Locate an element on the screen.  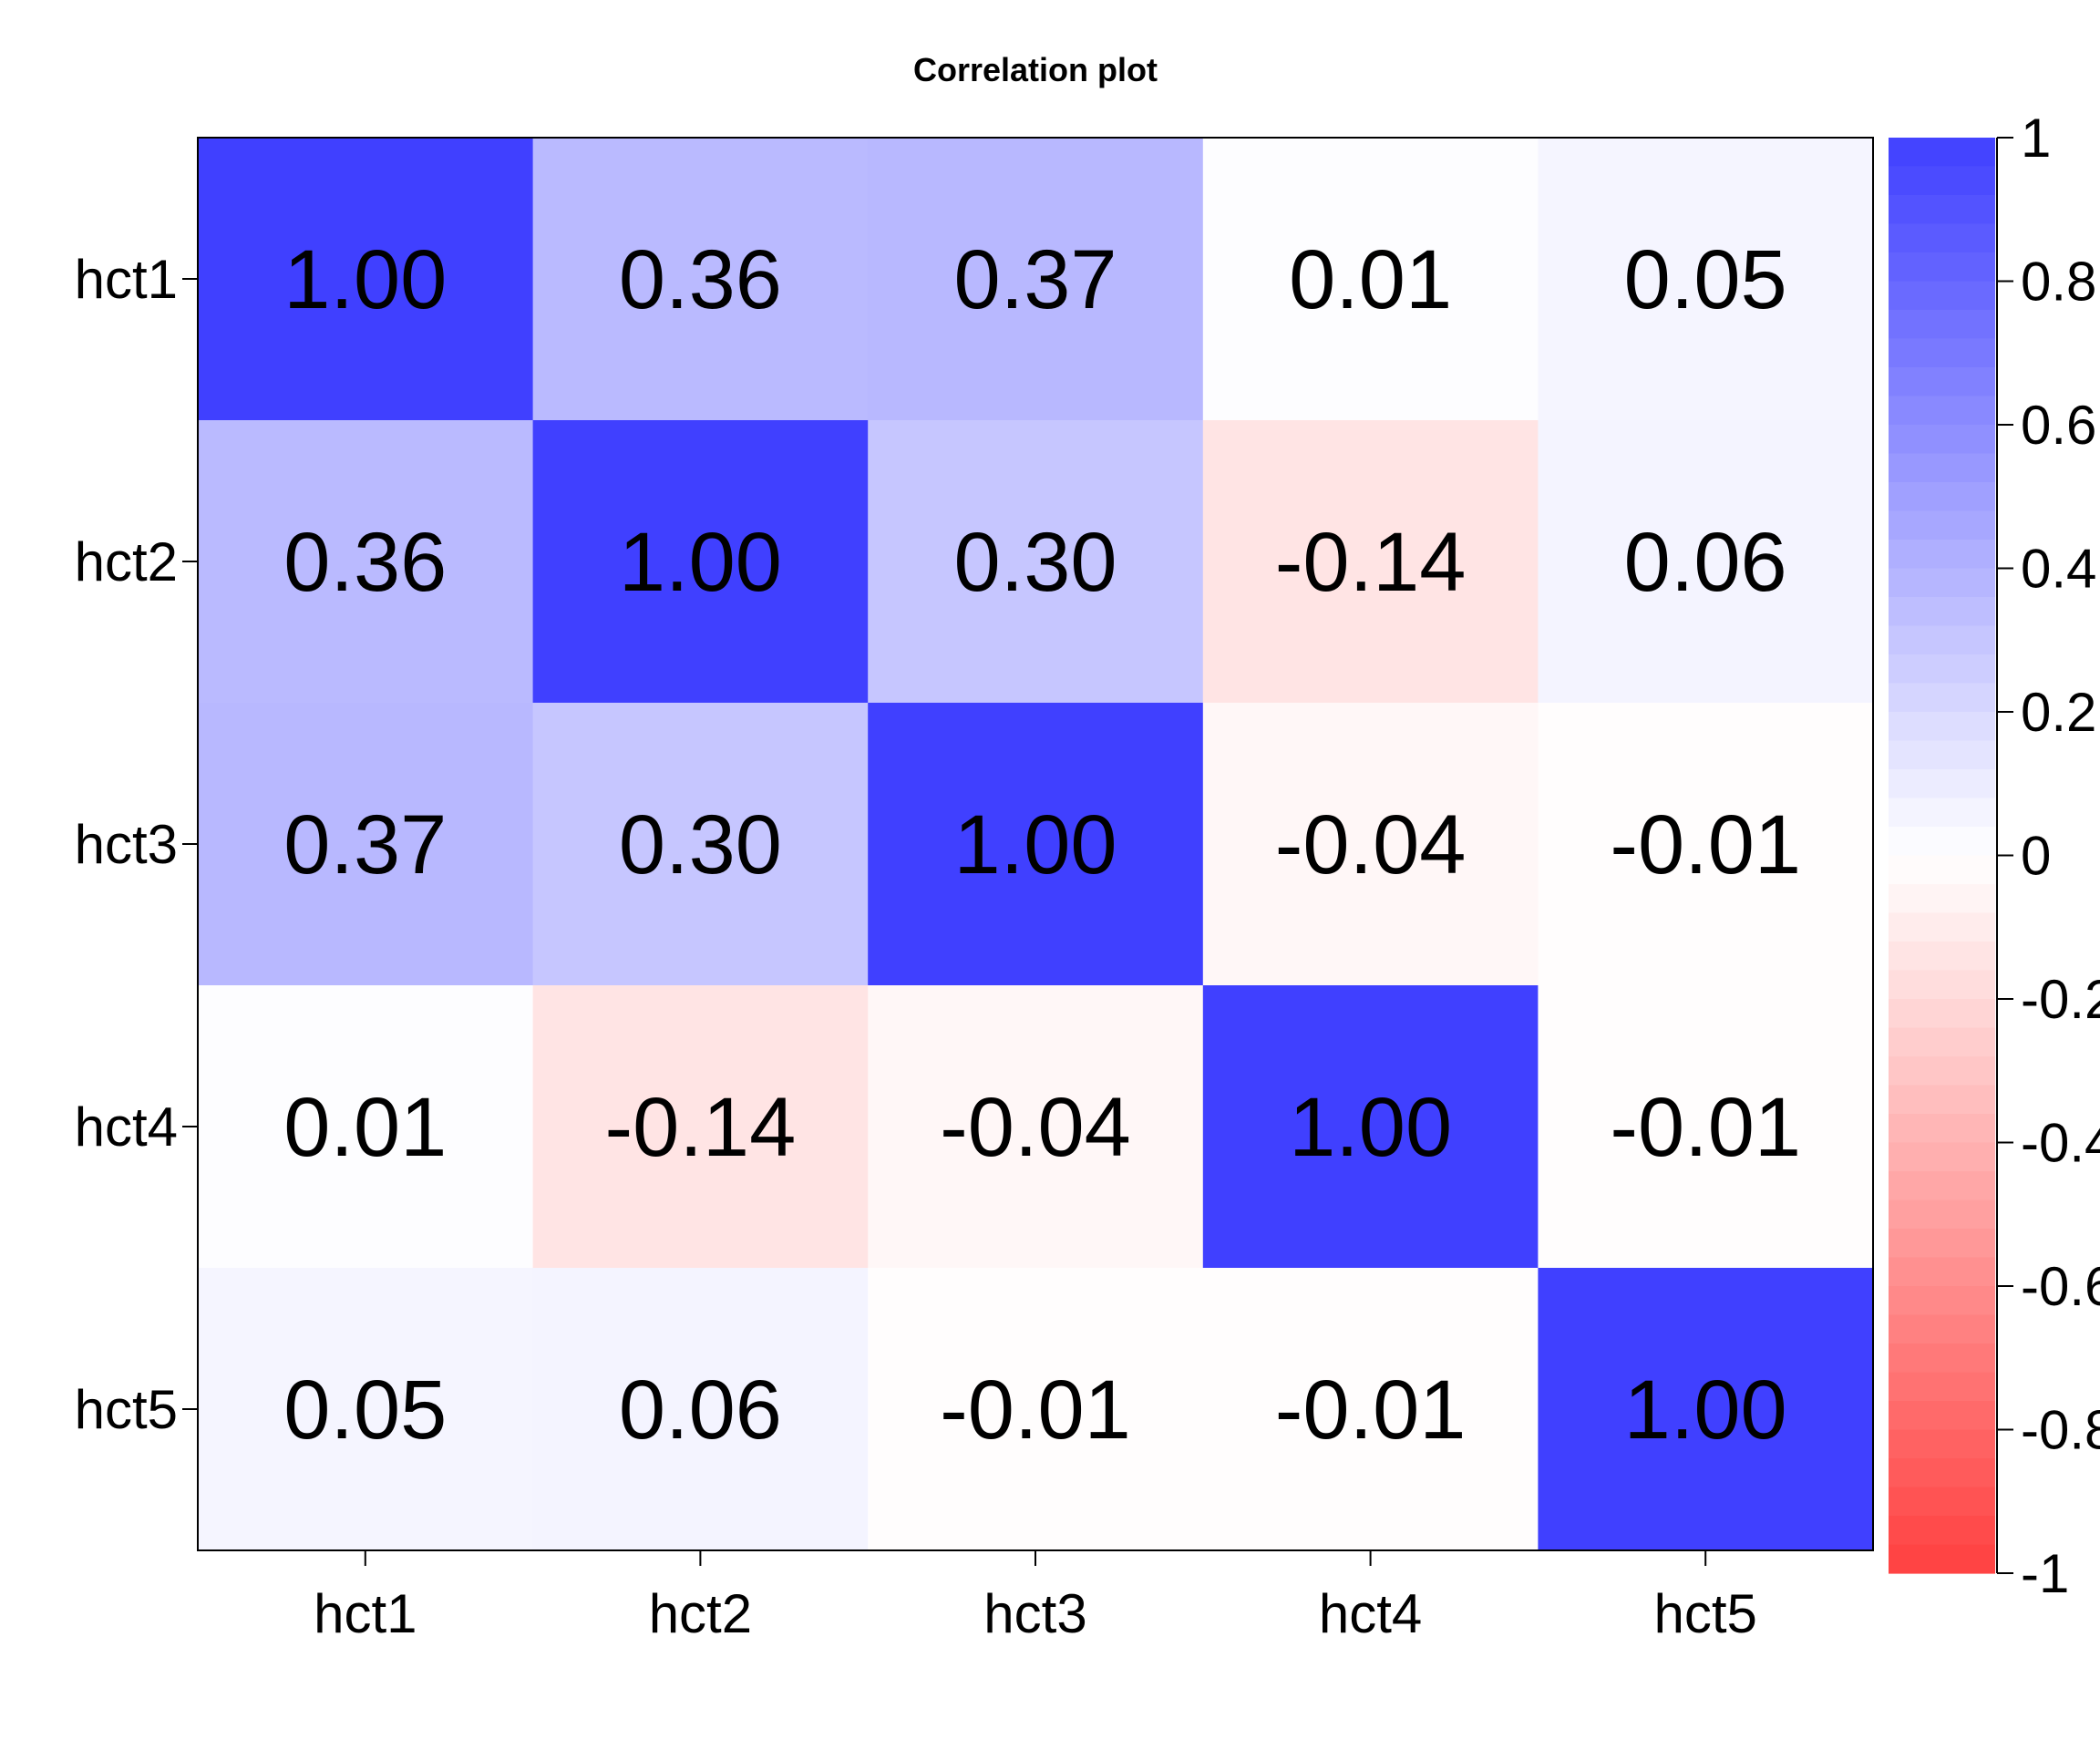
colorbar-tick-label: 0 is located at coordinates (2036, 857).